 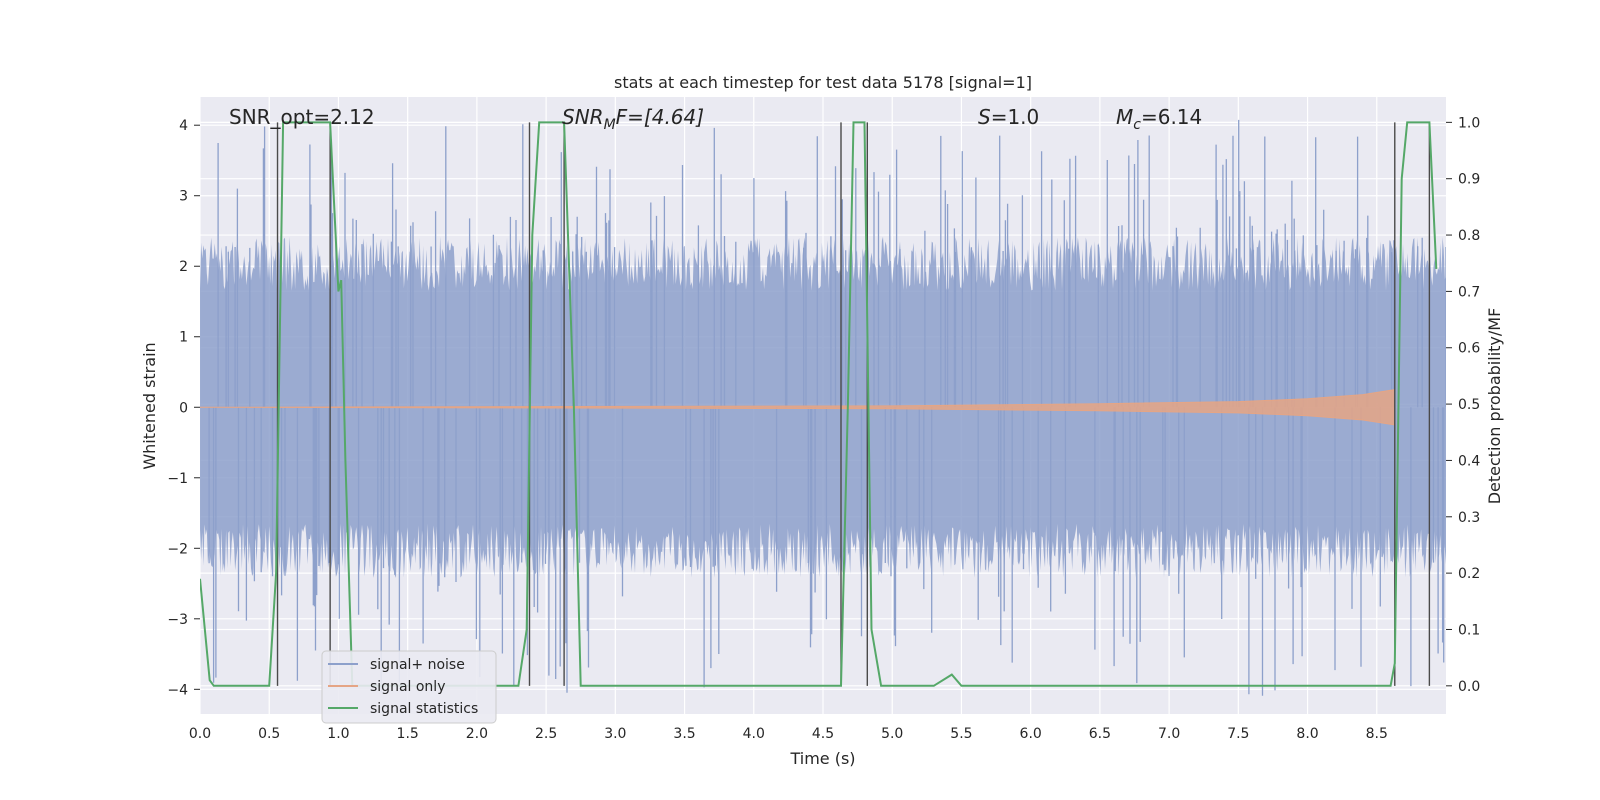 What do you see at coordinates (1469, 687) in the screenshot?
I see `y2-tick-label: 0.0` at bounding box center [1469, 687].